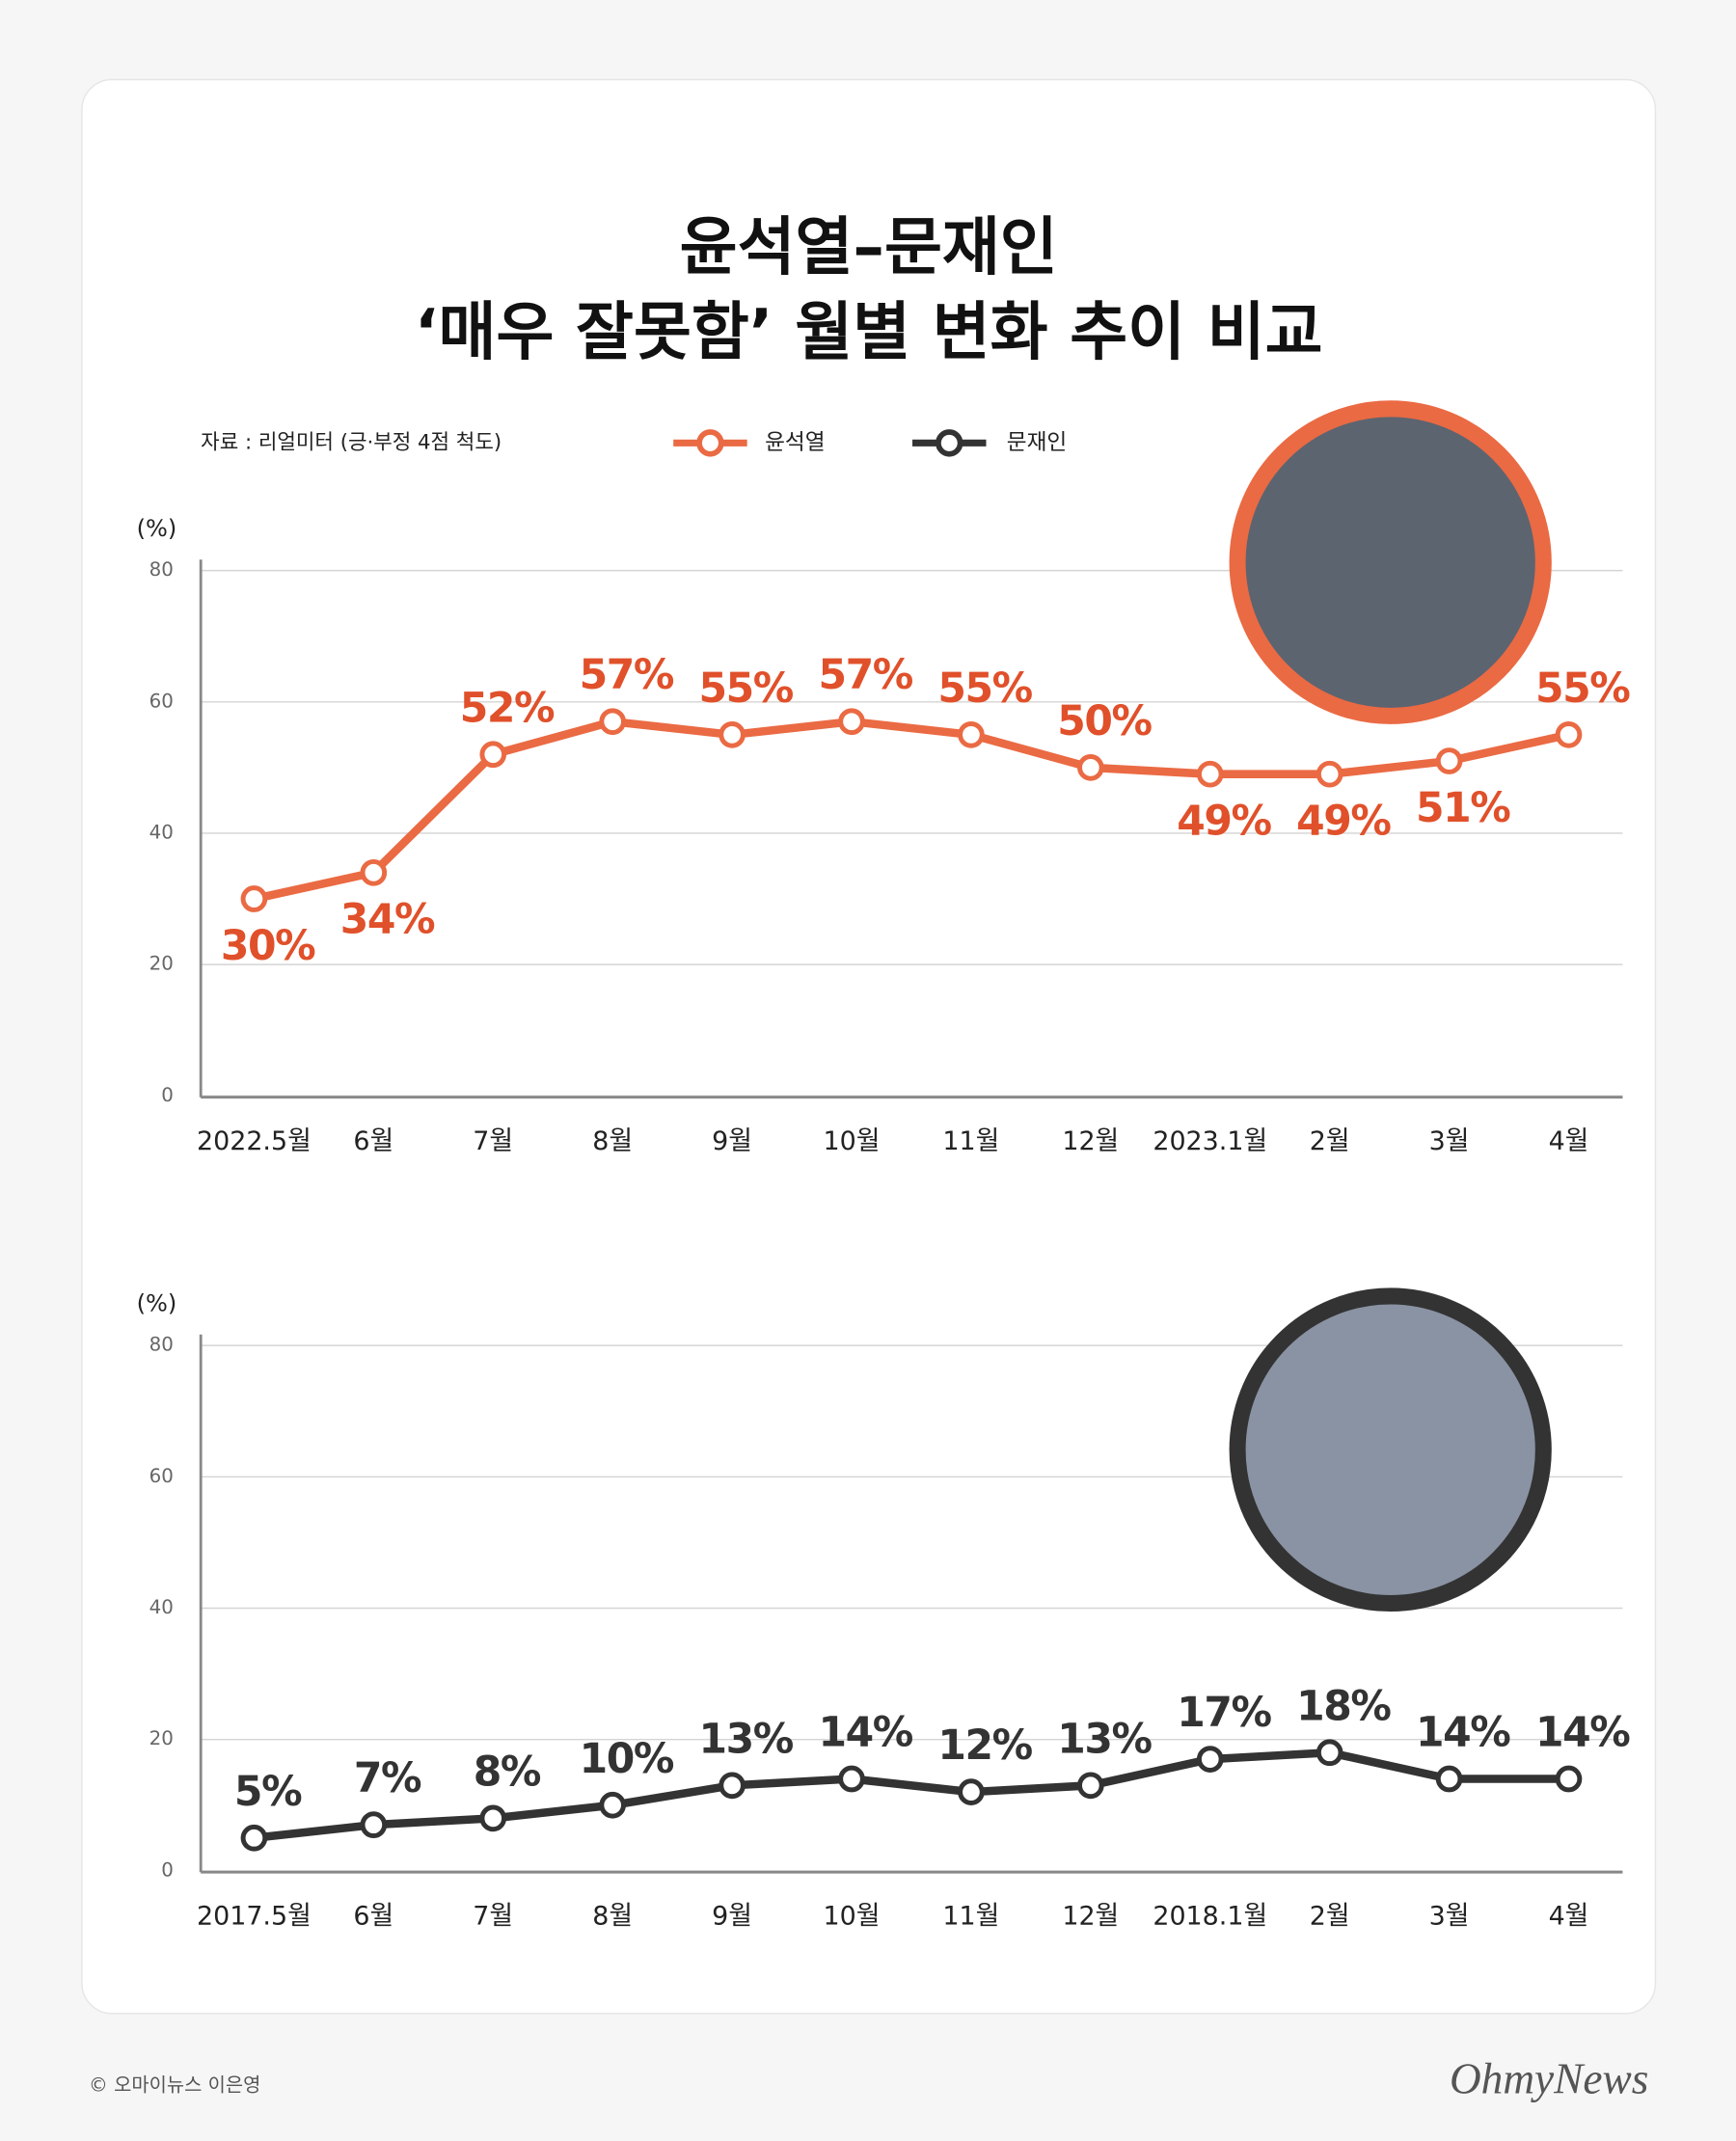 Image resolution: width=1736 pixels, height=2141 pixels. I want to click on legend-label: 윤석열, so click(795, 442).